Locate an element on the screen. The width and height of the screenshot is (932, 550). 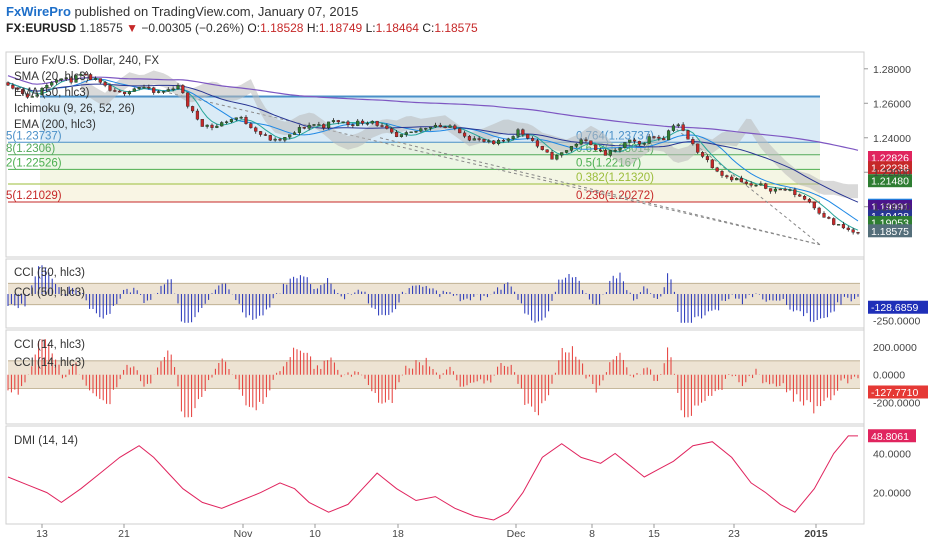
dmi-title: DMI (14, 14) is located at coordinates (46, 441).